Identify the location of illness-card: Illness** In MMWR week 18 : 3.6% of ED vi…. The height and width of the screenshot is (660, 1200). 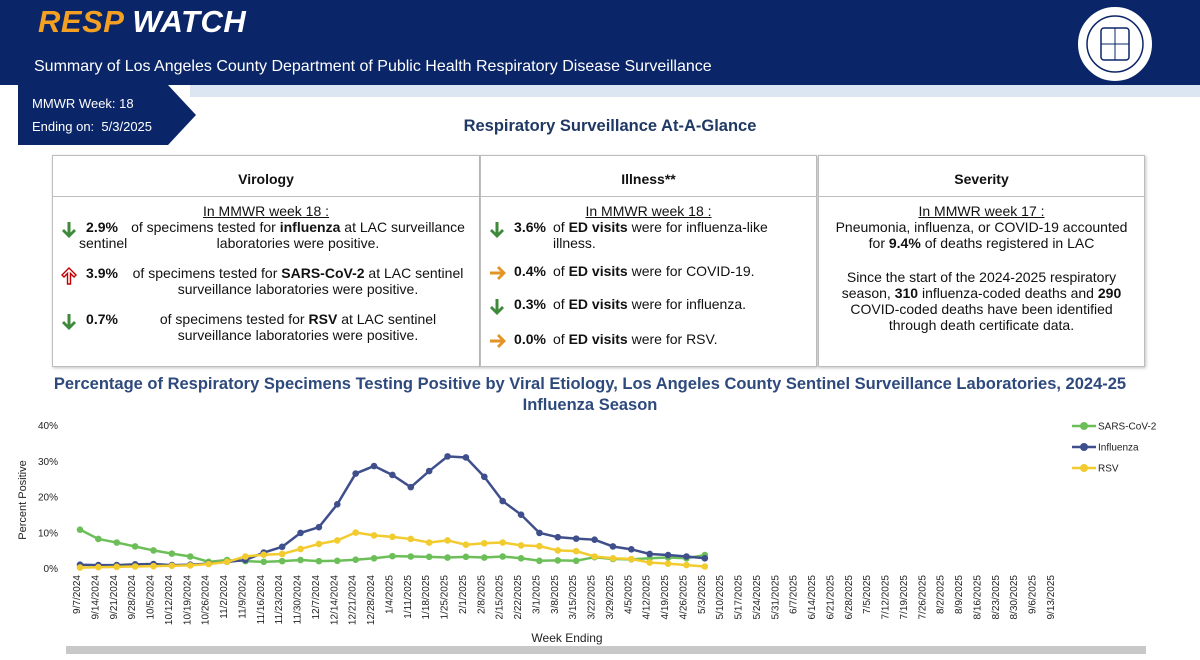
(648, 261).